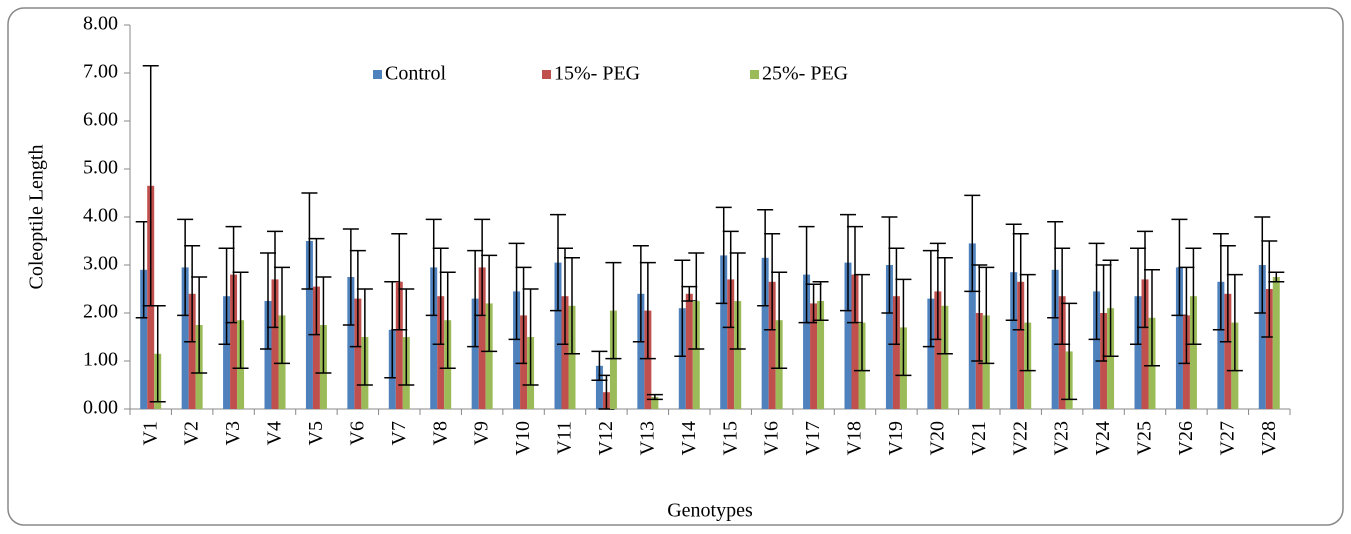 The image size is (1351, 534). Describe the element at coordinates (316, 433) in the screenshot. I see `x-tick-label: V5` at that location.